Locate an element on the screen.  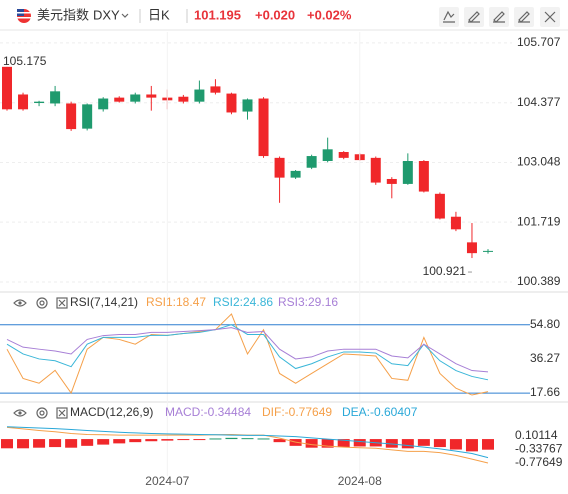
price-change: +0.020 is located at coordinates (275, 14).